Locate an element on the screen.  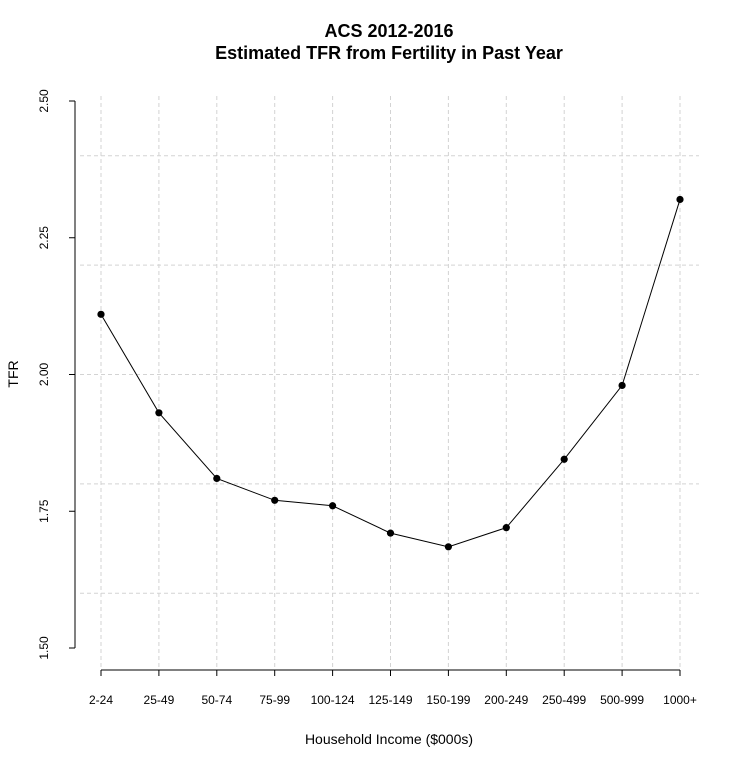
x-tick-label: 1000+ is located at coordinates (680, 700).